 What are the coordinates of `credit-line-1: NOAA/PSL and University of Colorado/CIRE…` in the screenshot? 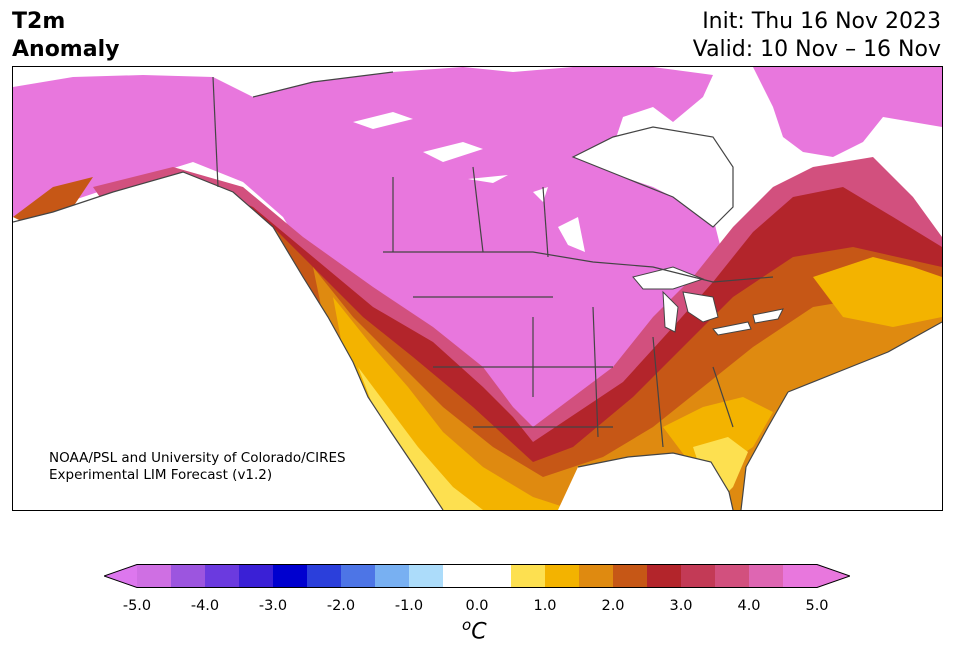 It's located at (197, 458).